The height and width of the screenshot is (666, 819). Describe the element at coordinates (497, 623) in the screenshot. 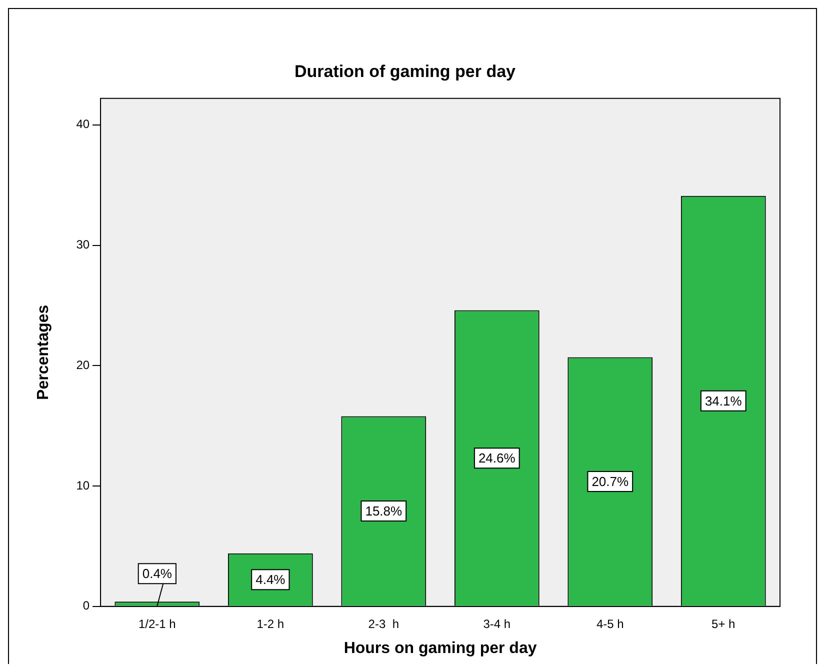

I see `x-tick-label: 3-4 h` at that location.